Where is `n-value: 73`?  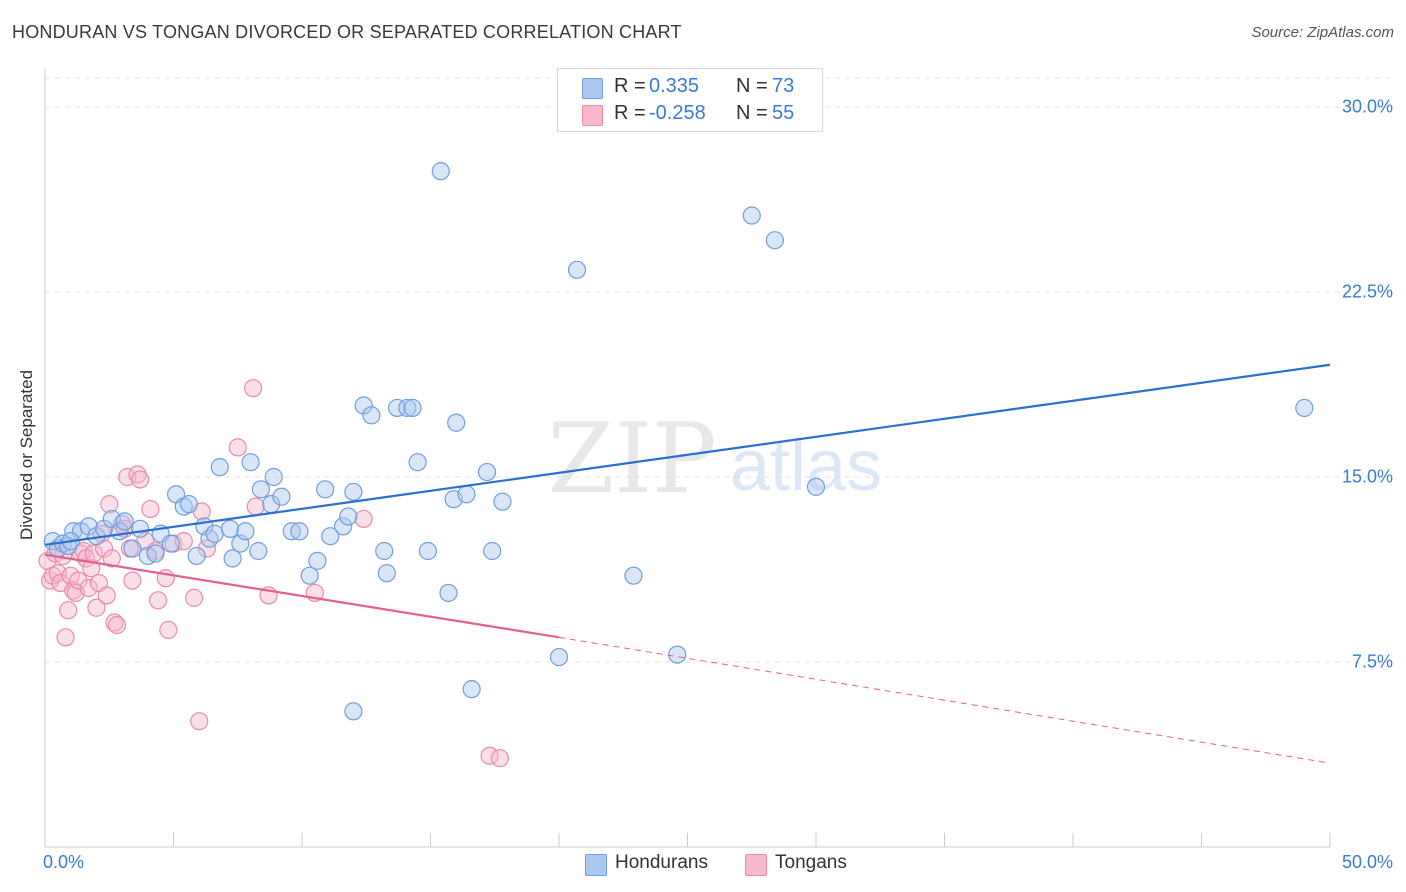 n-value: 73 is located at coordinates (783, 86).